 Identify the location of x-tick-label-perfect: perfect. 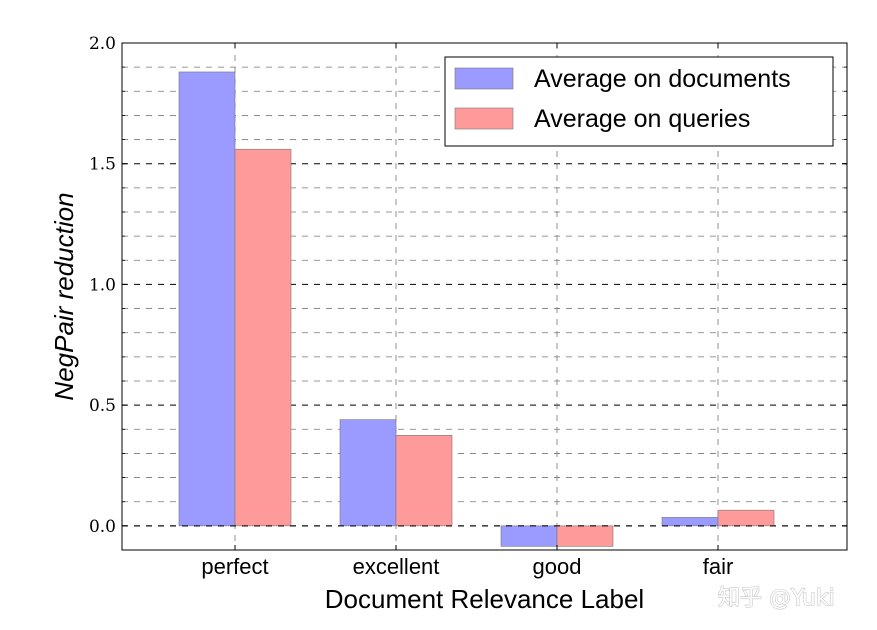
(234, 566).